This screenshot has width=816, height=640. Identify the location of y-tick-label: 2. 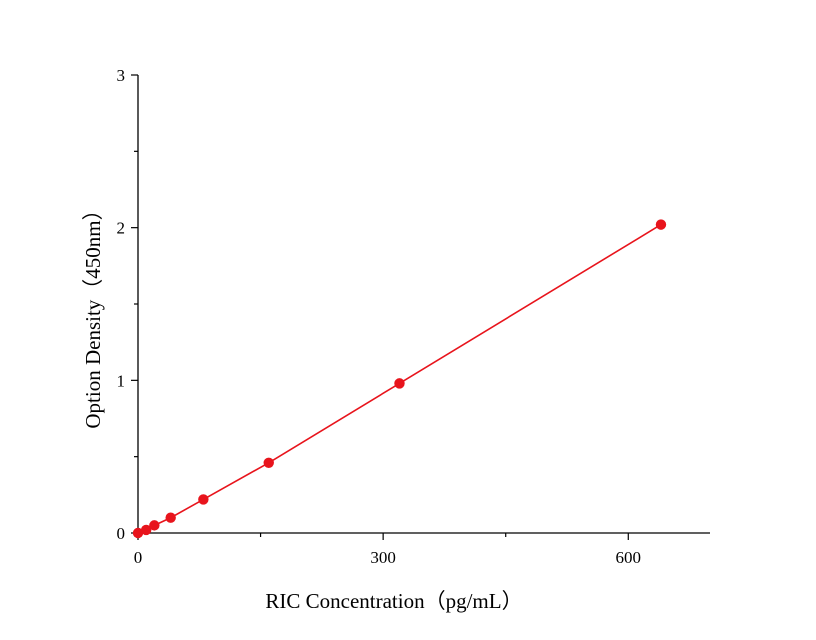
(121, 228).